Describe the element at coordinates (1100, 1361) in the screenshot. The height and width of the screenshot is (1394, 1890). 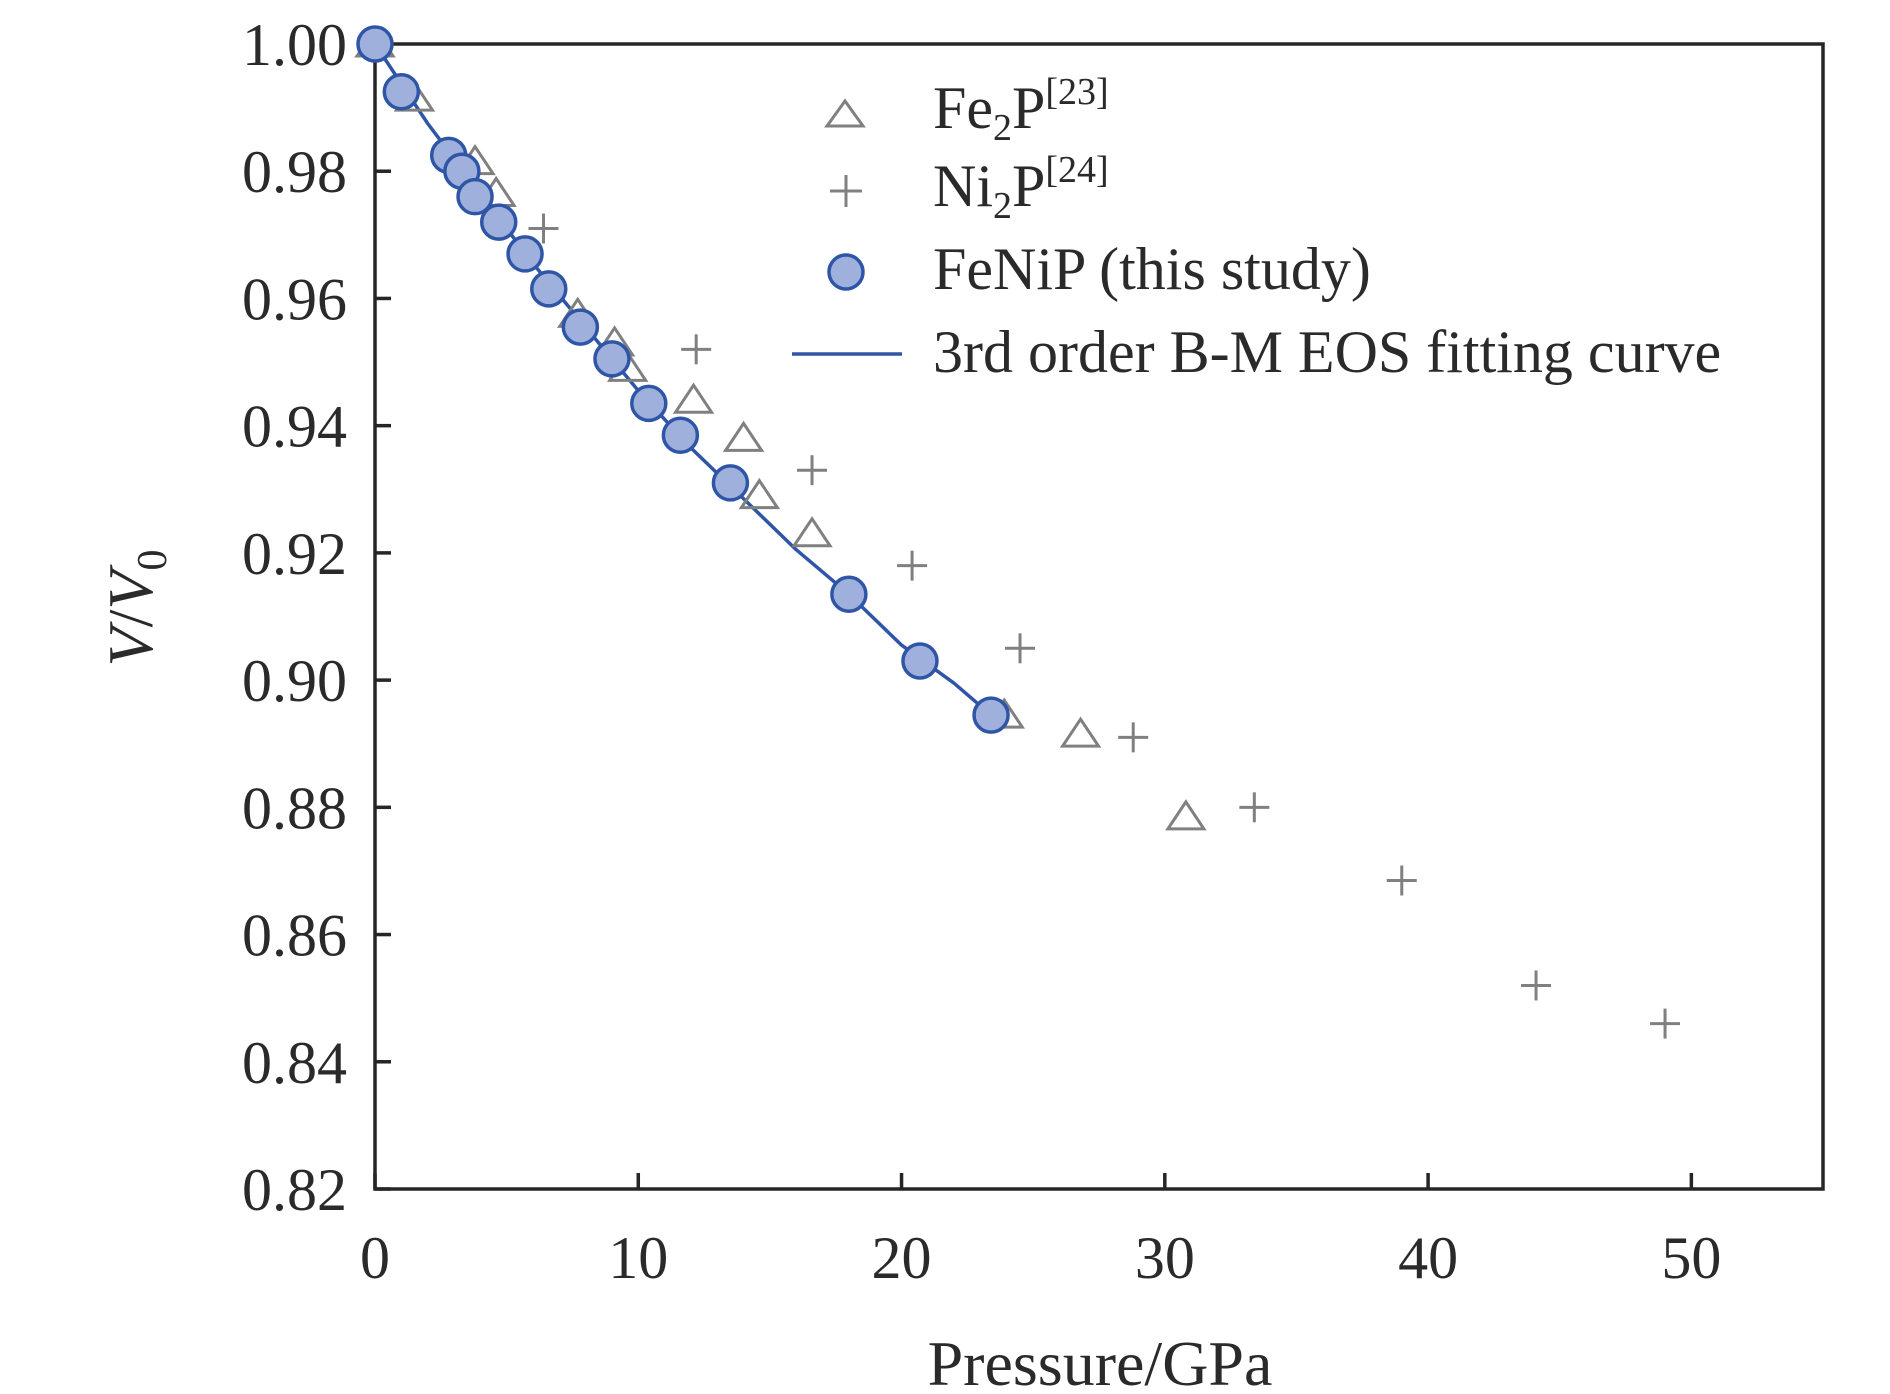
I see `x-axis-label: Pressure/GPa` at that location.